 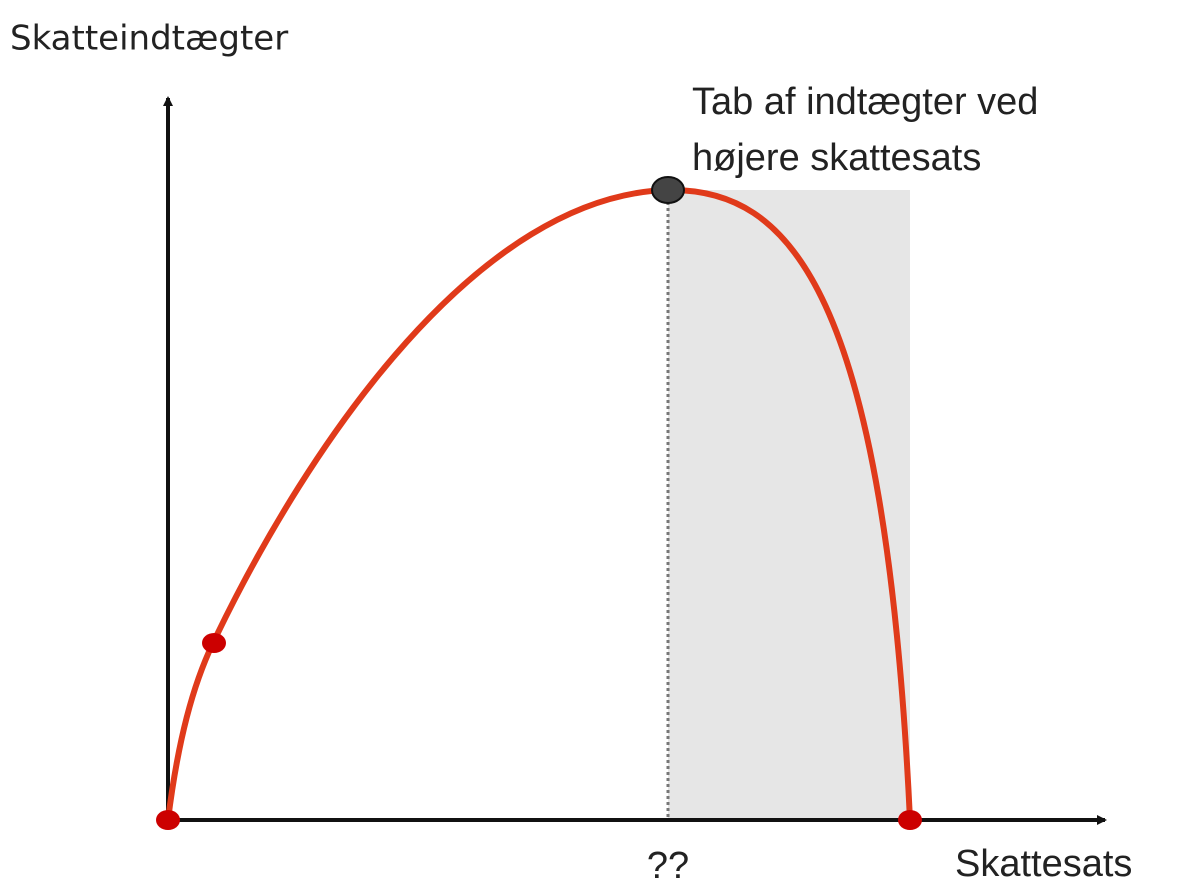 What do you see at coordinates (865, 102) in the screenshot?
I see `annotation-line: Tab af indtægter ved` at bounding box center [865, 102].